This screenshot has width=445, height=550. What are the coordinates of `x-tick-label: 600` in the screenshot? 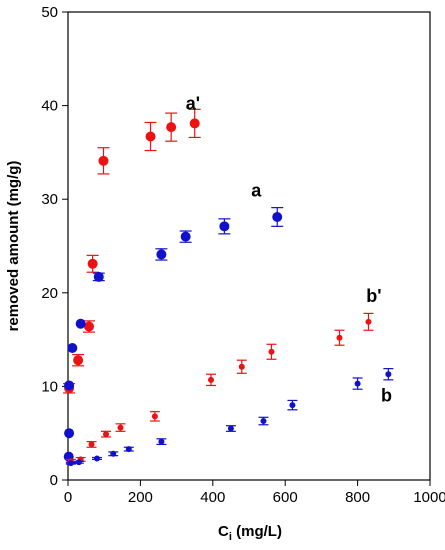 It's located at (285, 497).